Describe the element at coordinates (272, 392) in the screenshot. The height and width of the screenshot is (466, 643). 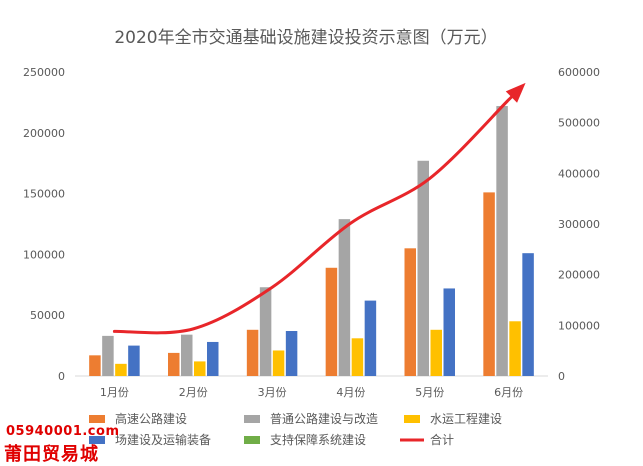
I see `category-label: 3月份` at that location.